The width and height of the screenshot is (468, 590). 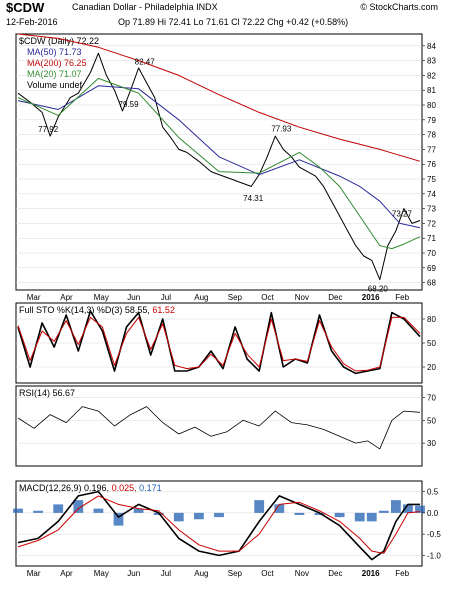 What do you see at coordinates (145, 7) in the screenshot?
I see `instrument-name: Canadian Dollar - Philadelphia INDX` at bounding box center [145, 7].